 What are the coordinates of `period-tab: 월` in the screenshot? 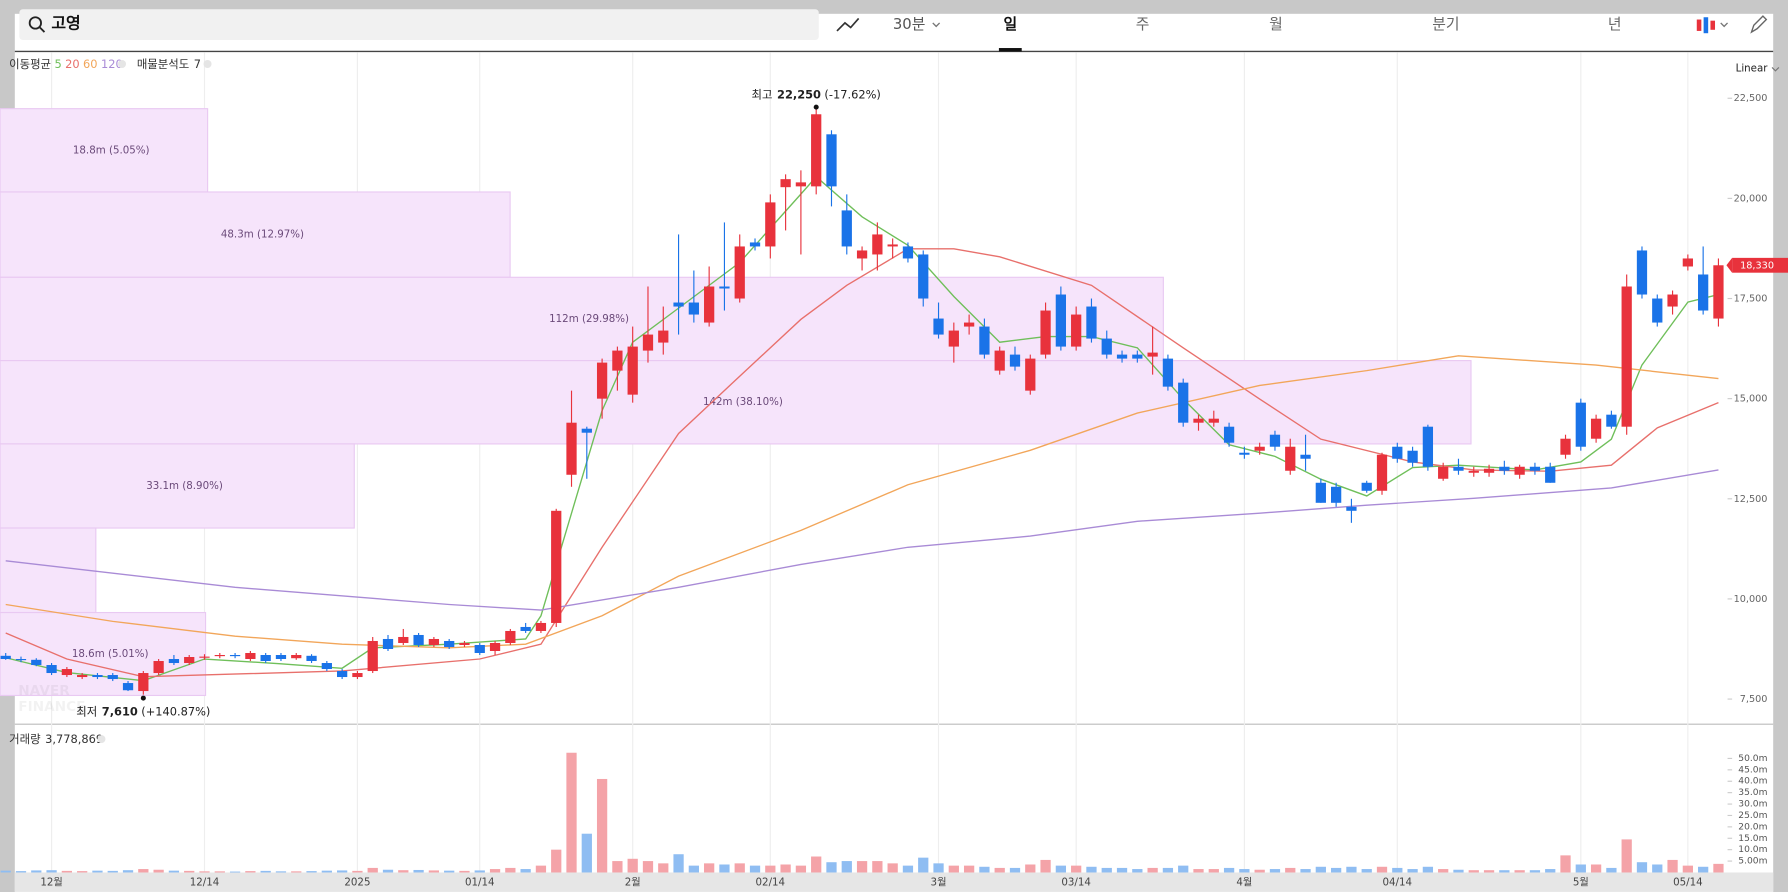 It's located at (1276, 24).